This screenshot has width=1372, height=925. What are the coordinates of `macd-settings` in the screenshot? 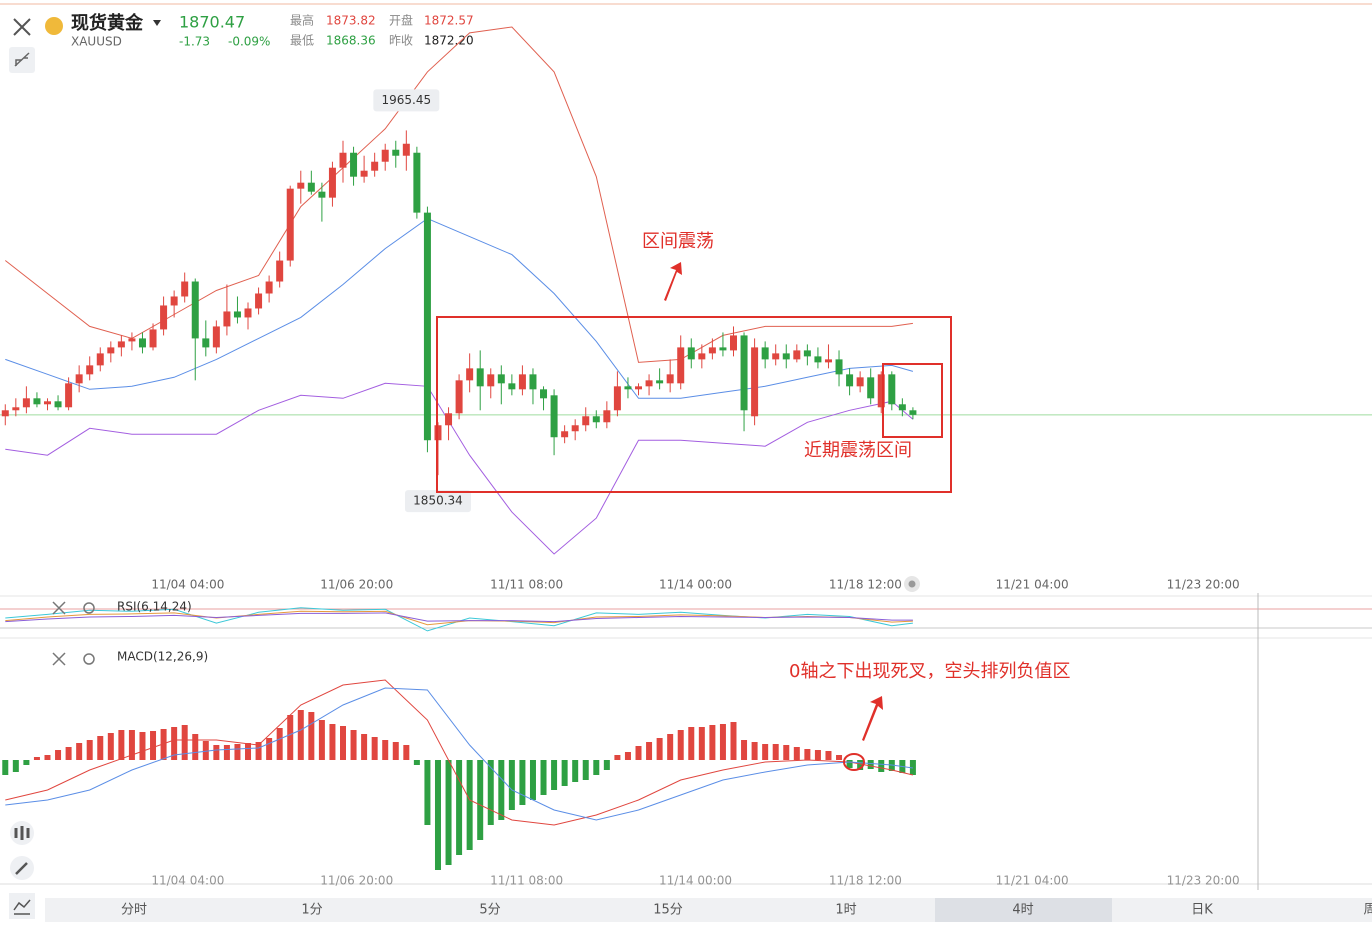 It's located at (89, 659).